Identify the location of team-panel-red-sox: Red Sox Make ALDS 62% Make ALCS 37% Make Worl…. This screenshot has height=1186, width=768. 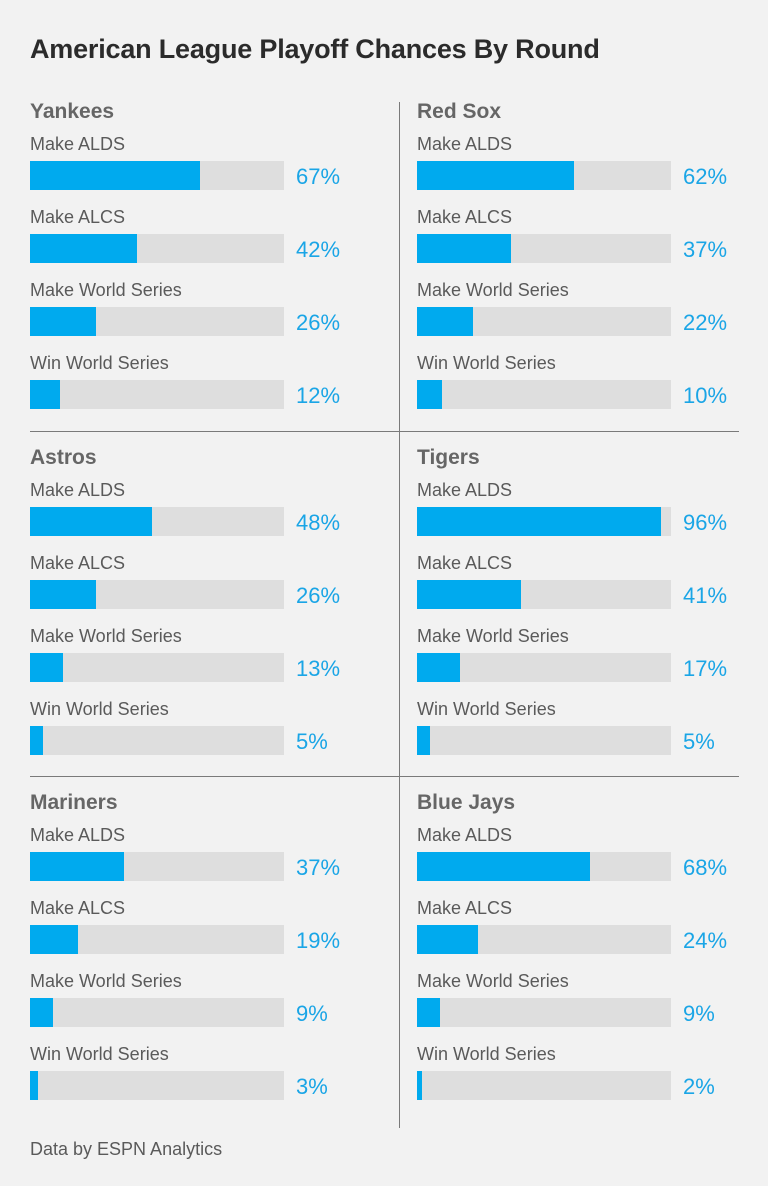
(587, 260).